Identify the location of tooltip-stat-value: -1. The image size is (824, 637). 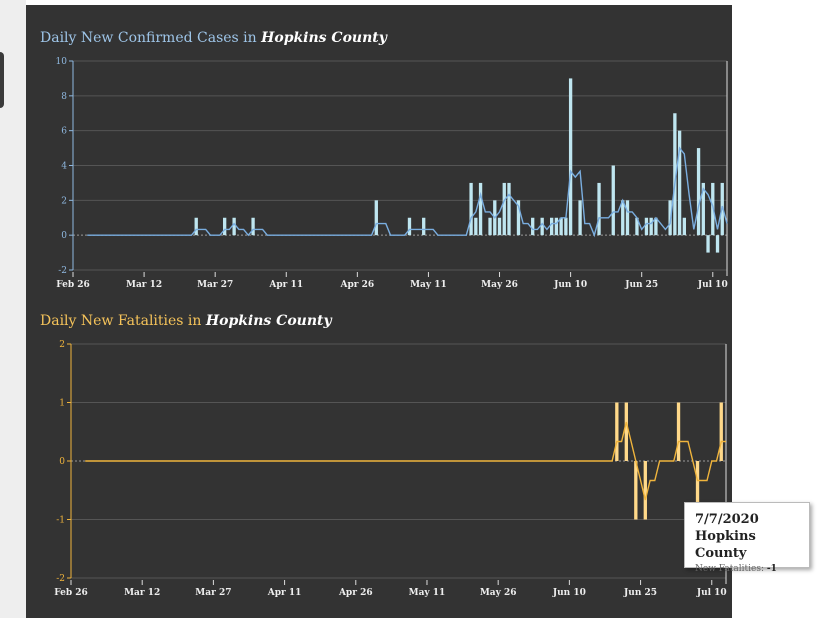
(771, 569).